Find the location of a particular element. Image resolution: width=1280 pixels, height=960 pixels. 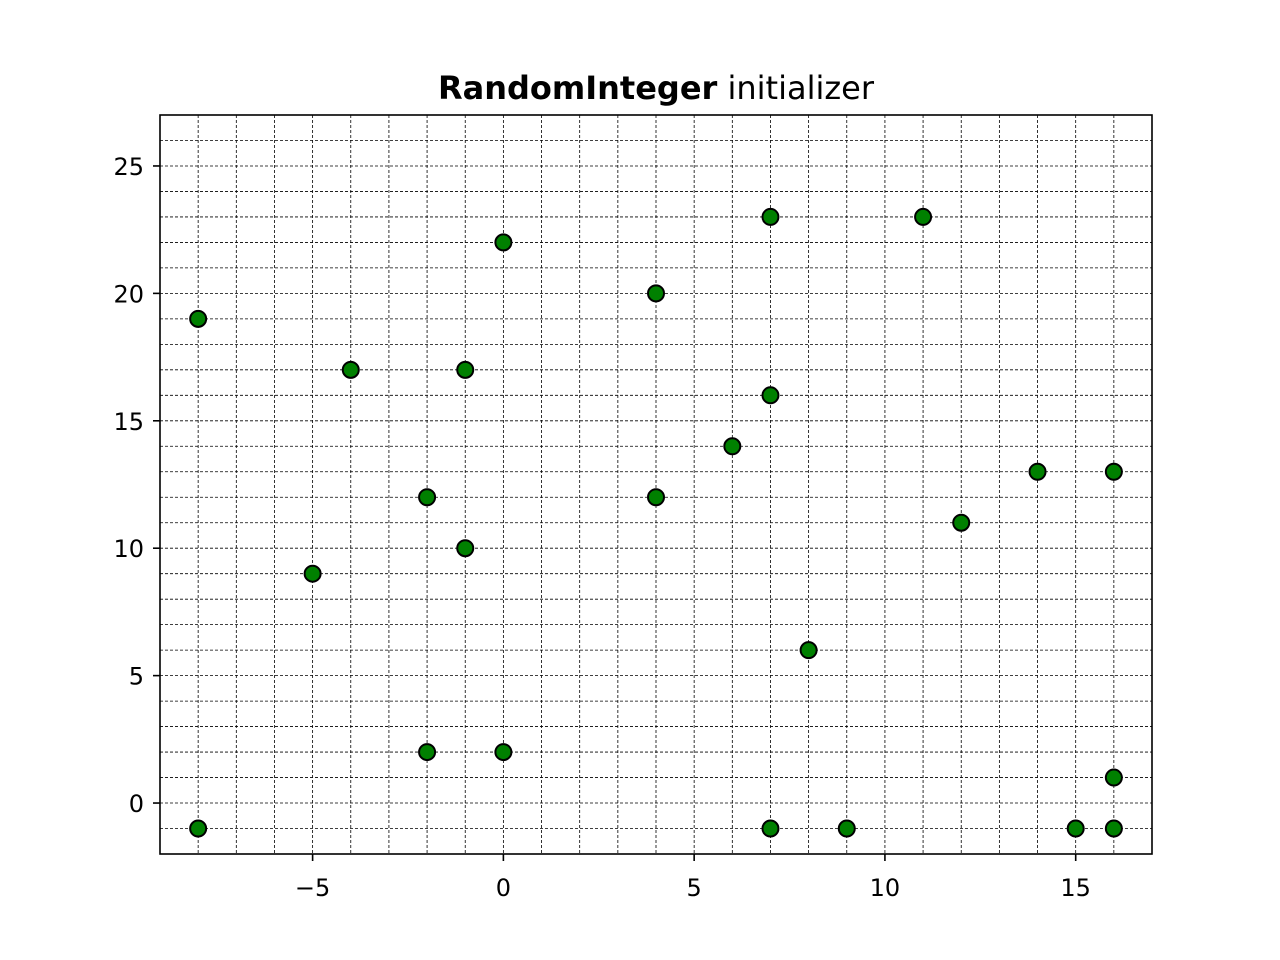

y-tick-label: 20 is located at coordinates (128, 294).